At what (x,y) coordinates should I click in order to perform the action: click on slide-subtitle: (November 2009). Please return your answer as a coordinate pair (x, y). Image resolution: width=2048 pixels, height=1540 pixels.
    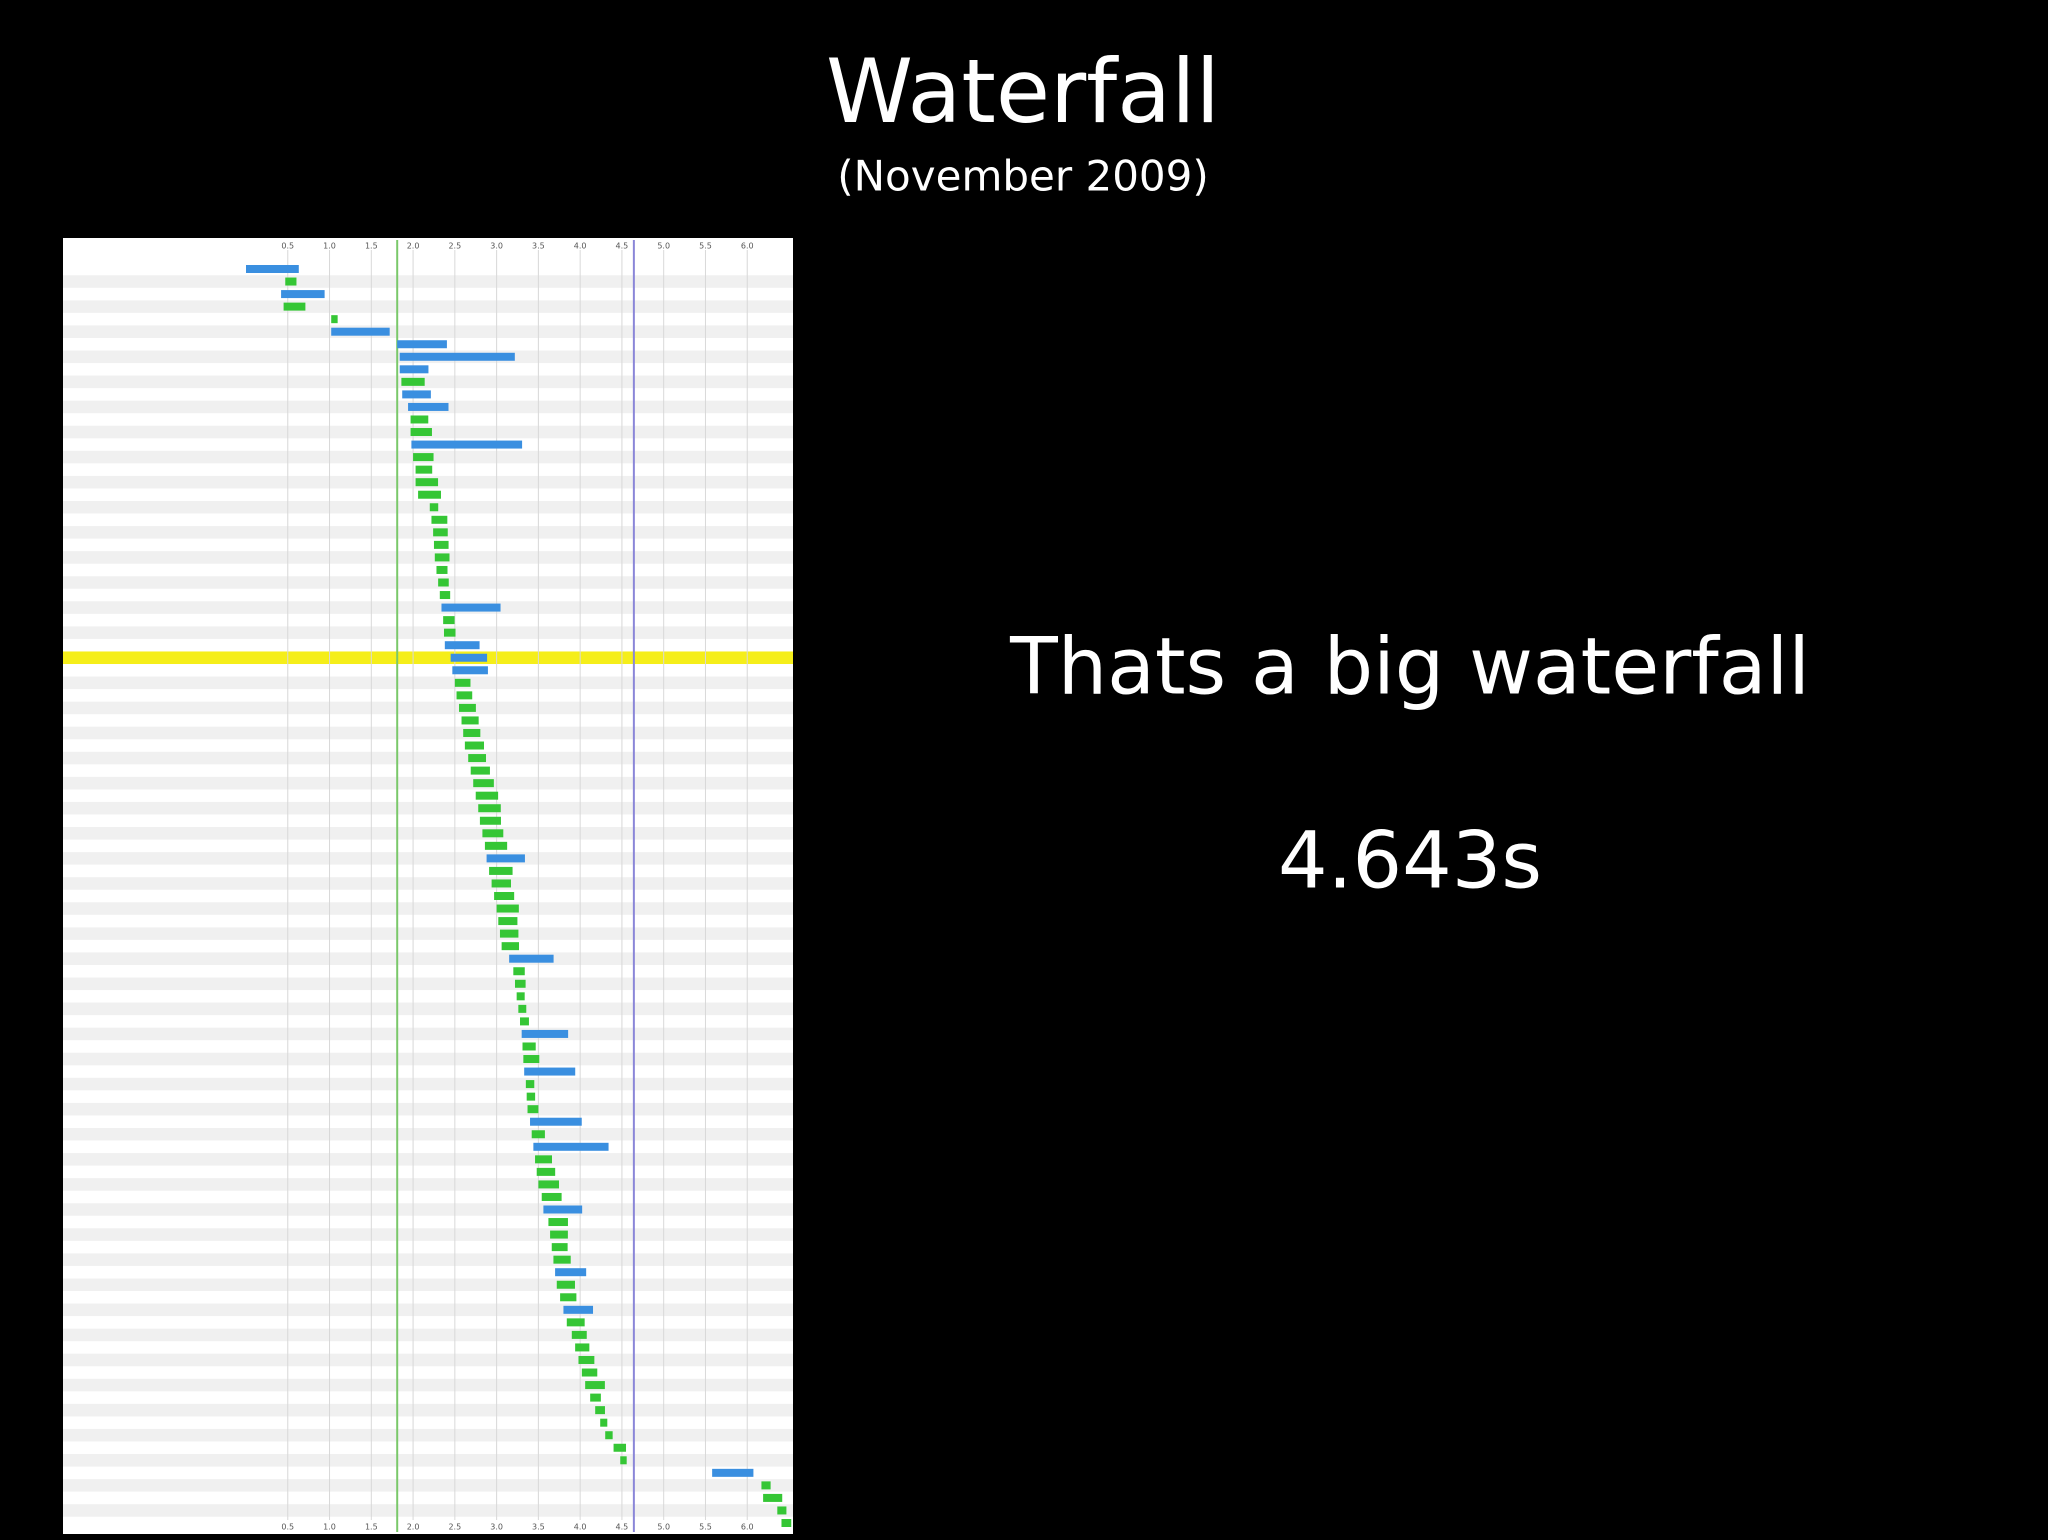
    Looking at the image, I should click on (1023, 176).